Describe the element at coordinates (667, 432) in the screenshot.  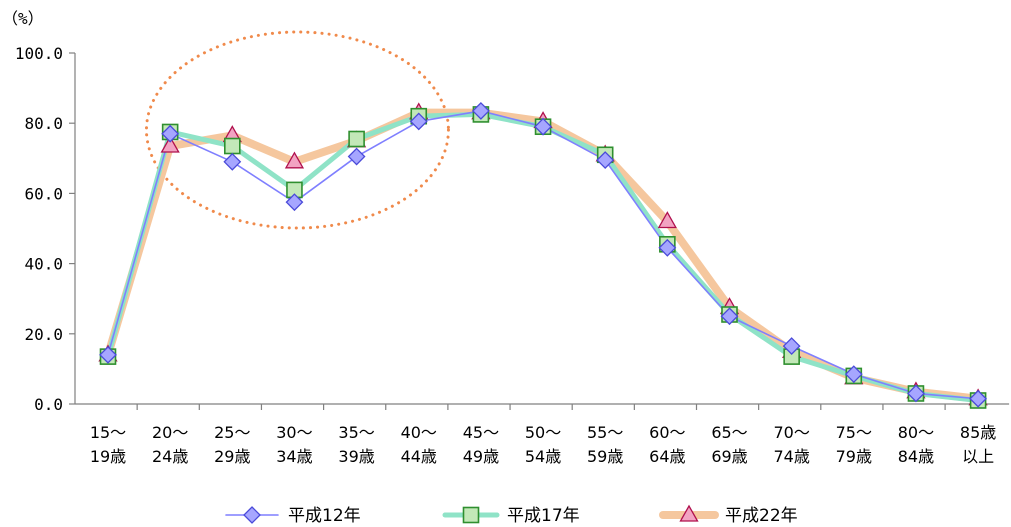
I see `x-tick-label: 60～` at that location.